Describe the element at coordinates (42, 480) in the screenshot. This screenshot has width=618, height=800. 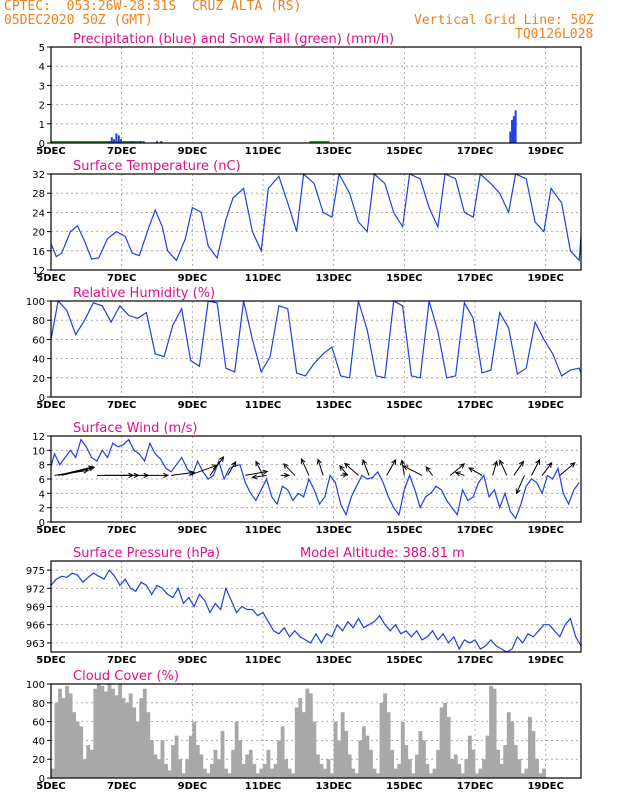
I see `y-tick-label: 6` at that location.